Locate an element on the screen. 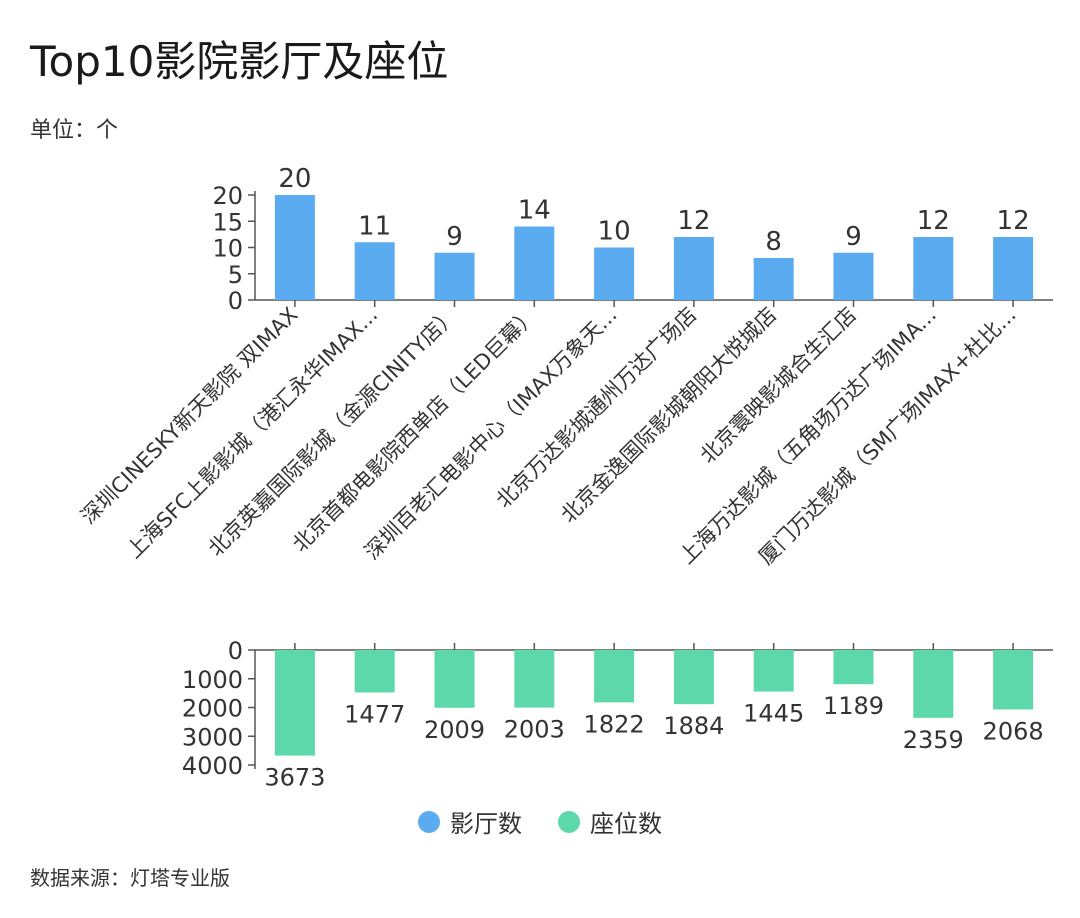 Image resolution: width=1080 pixels, height=918 pixels. legend: 影厅数 座位数 is located at coordinates (540, 821).